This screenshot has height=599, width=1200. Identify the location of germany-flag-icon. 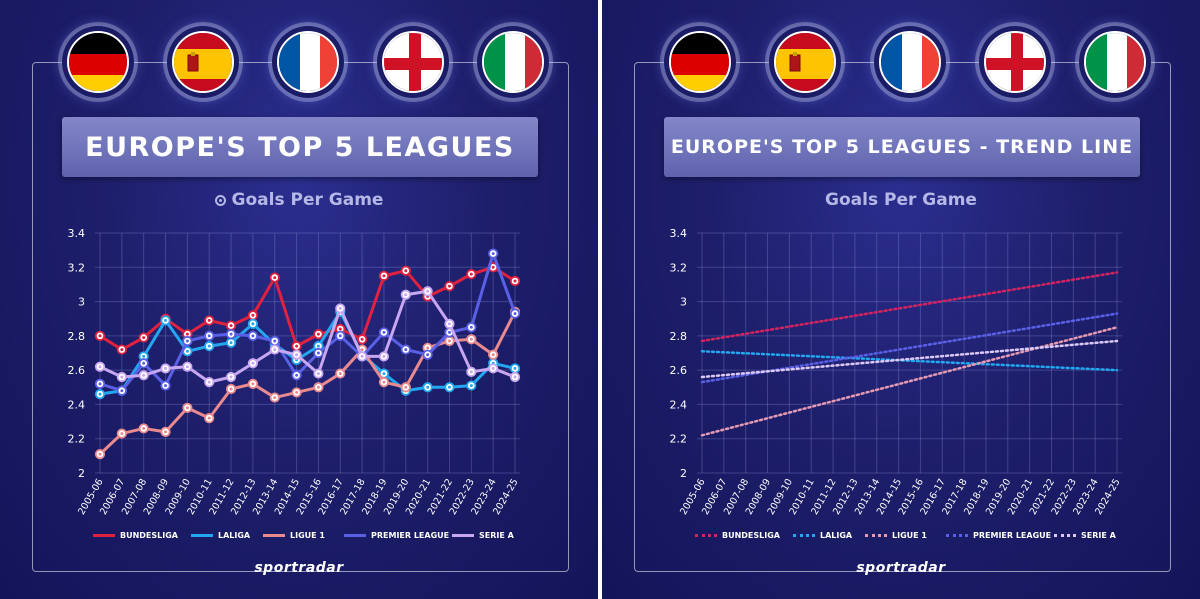
(98, 62).